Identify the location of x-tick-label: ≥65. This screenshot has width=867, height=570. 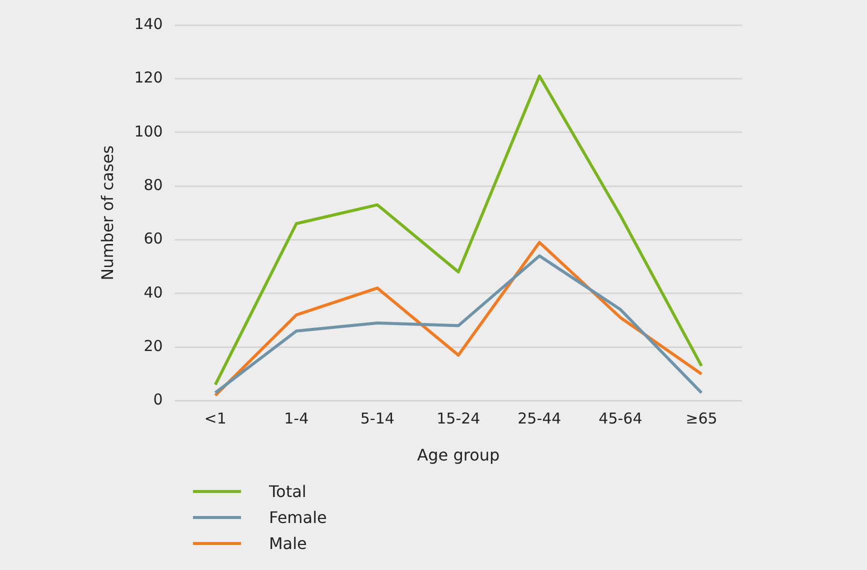
(702, 419).